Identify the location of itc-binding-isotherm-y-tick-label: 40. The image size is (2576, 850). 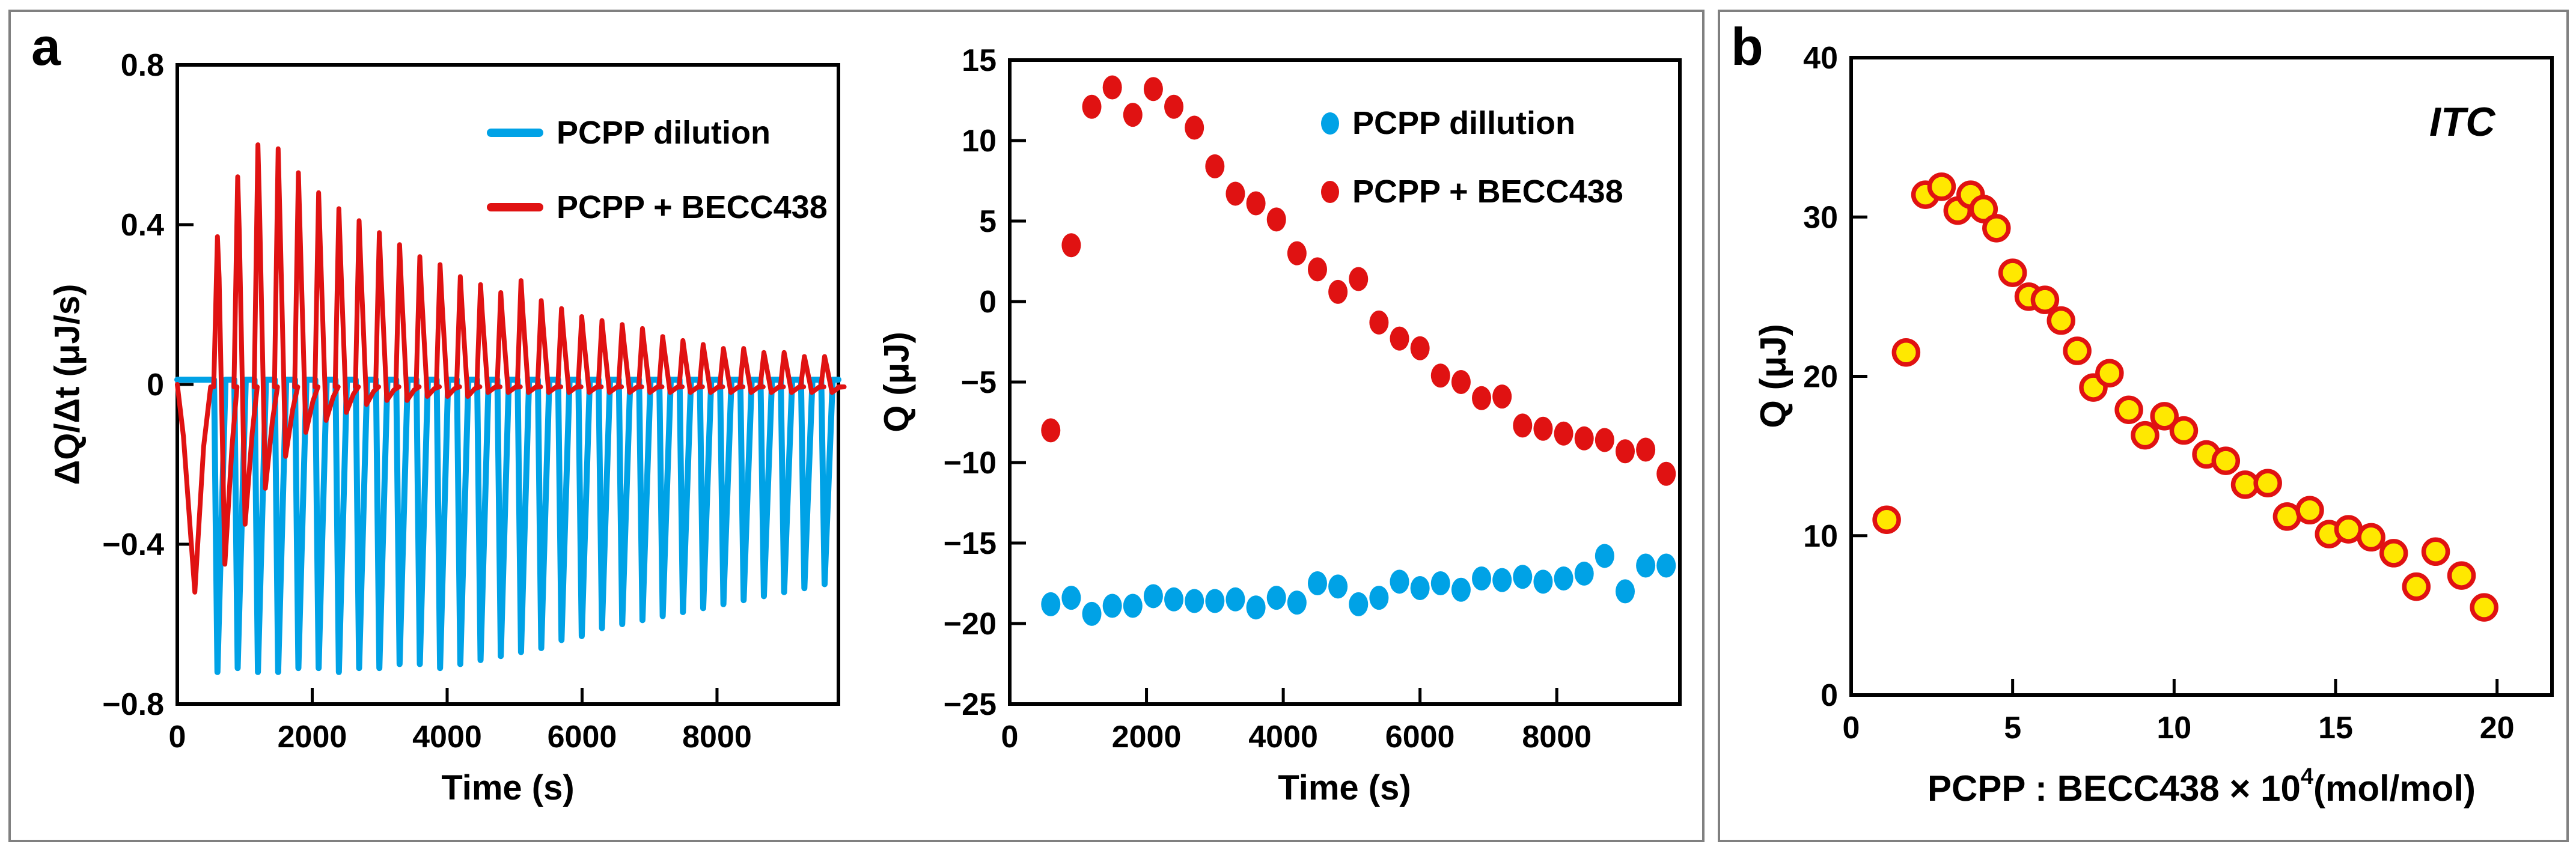
(1820, 59).